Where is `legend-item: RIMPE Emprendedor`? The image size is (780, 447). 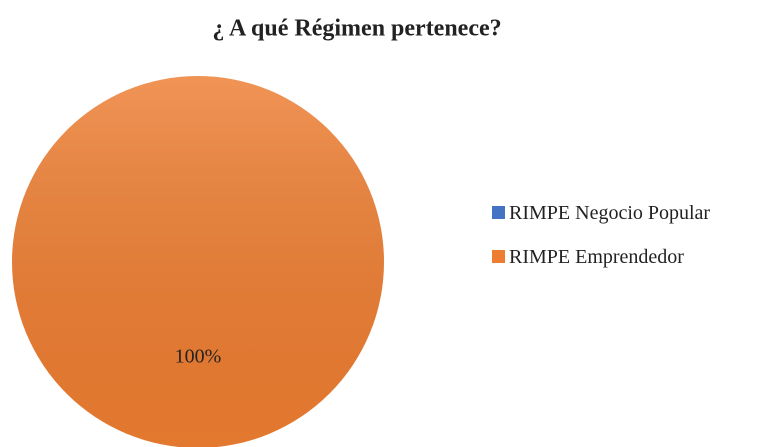 legend-item: RIMPE Emprendedor is located at coordinates (635, 257).